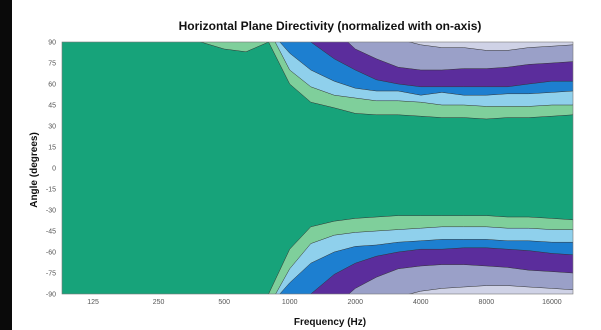 The height and width of the screenshot is (330, 601). Describe the element at coordinates (52, 127) in the screenshot. I see `y-tick-label: 30` at that location.